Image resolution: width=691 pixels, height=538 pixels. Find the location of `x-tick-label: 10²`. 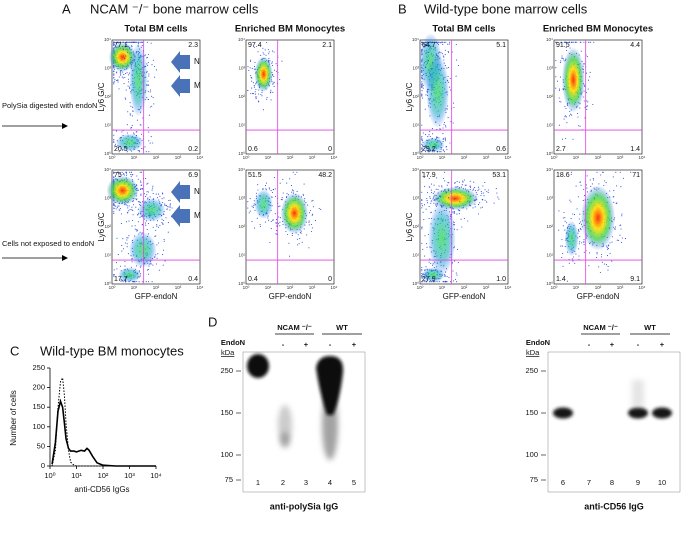

x-tick-label: 10² is located at coordinates (103, 475).